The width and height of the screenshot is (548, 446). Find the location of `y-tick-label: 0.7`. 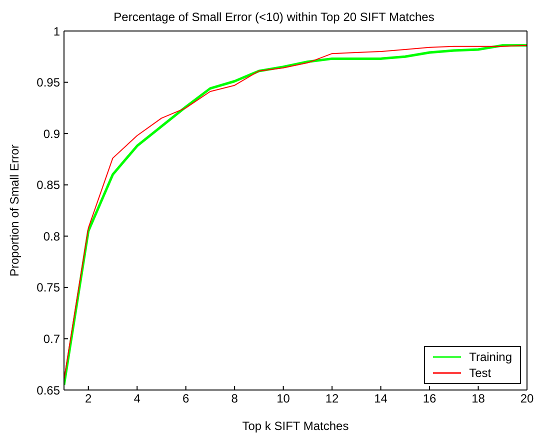

y-tick-label: 0.7 is located at coordinates (51, 339).